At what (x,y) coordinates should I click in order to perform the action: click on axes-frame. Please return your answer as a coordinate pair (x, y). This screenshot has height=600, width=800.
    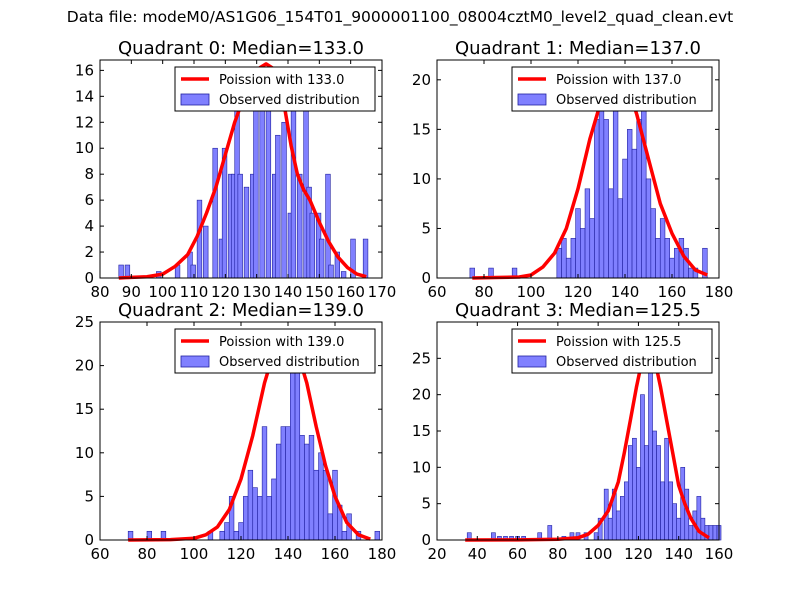
    Looking at the image, I should click on (241, 169).